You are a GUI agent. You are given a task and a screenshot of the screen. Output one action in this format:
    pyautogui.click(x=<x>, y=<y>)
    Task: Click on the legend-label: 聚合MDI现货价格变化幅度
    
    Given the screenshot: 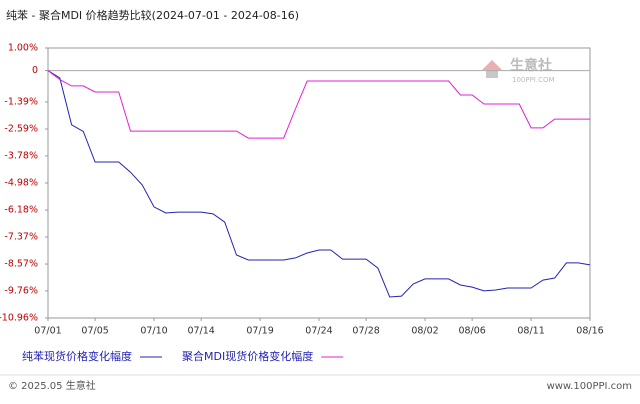 What is the action you would take?
    pyautogui.click(x=247, y=356)
    